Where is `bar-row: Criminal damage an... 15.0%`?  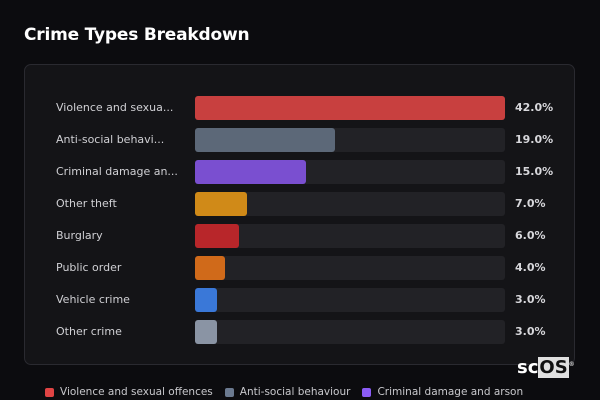
bar-row: Criminal damage an... 15.0% is located at coordinates (299, 172).